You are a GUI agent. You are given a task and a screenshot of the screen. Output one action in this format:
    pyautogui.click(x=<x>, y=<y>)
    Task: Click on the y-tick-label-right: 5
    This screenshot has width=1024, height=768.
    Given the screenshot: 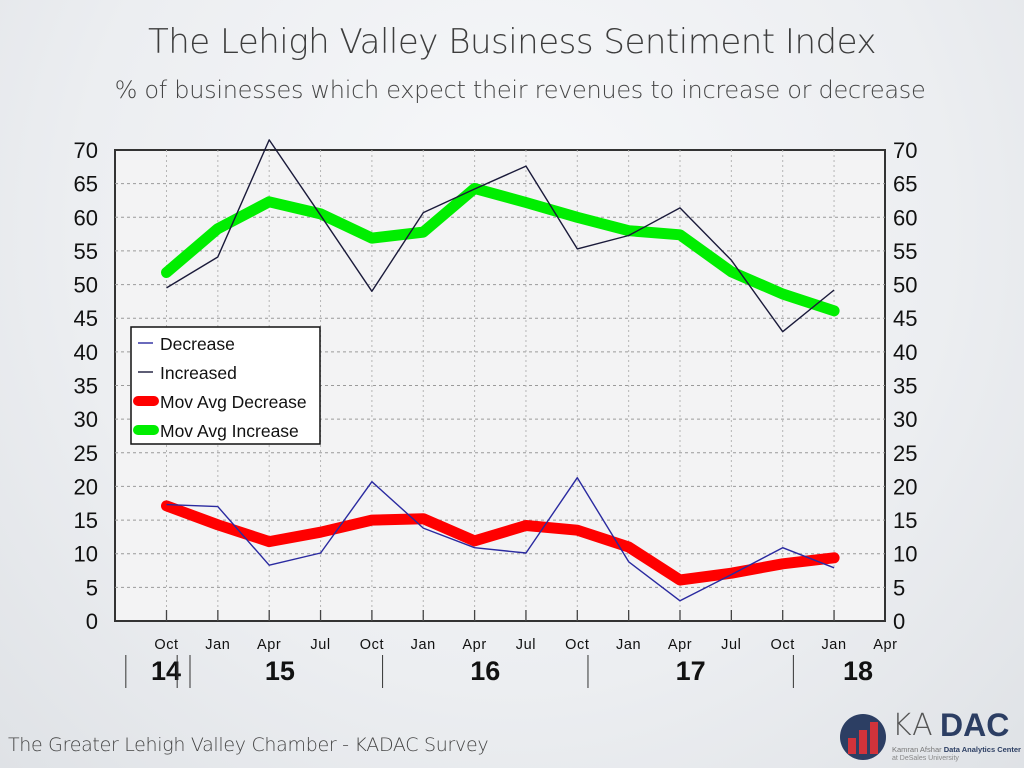 What is the action you would take?
    pyautogui.click(x=899, y=587)
    